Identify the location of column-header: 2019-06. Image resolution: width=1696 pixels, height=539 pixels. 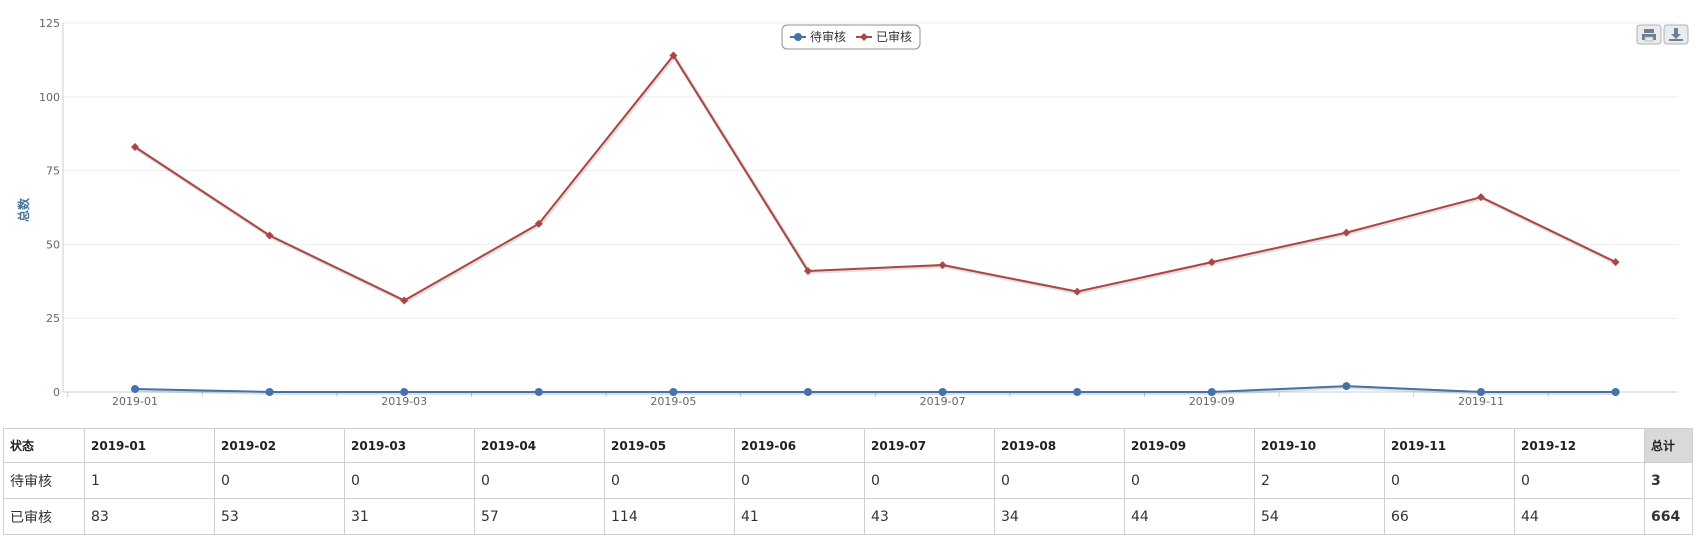
(799, 445).